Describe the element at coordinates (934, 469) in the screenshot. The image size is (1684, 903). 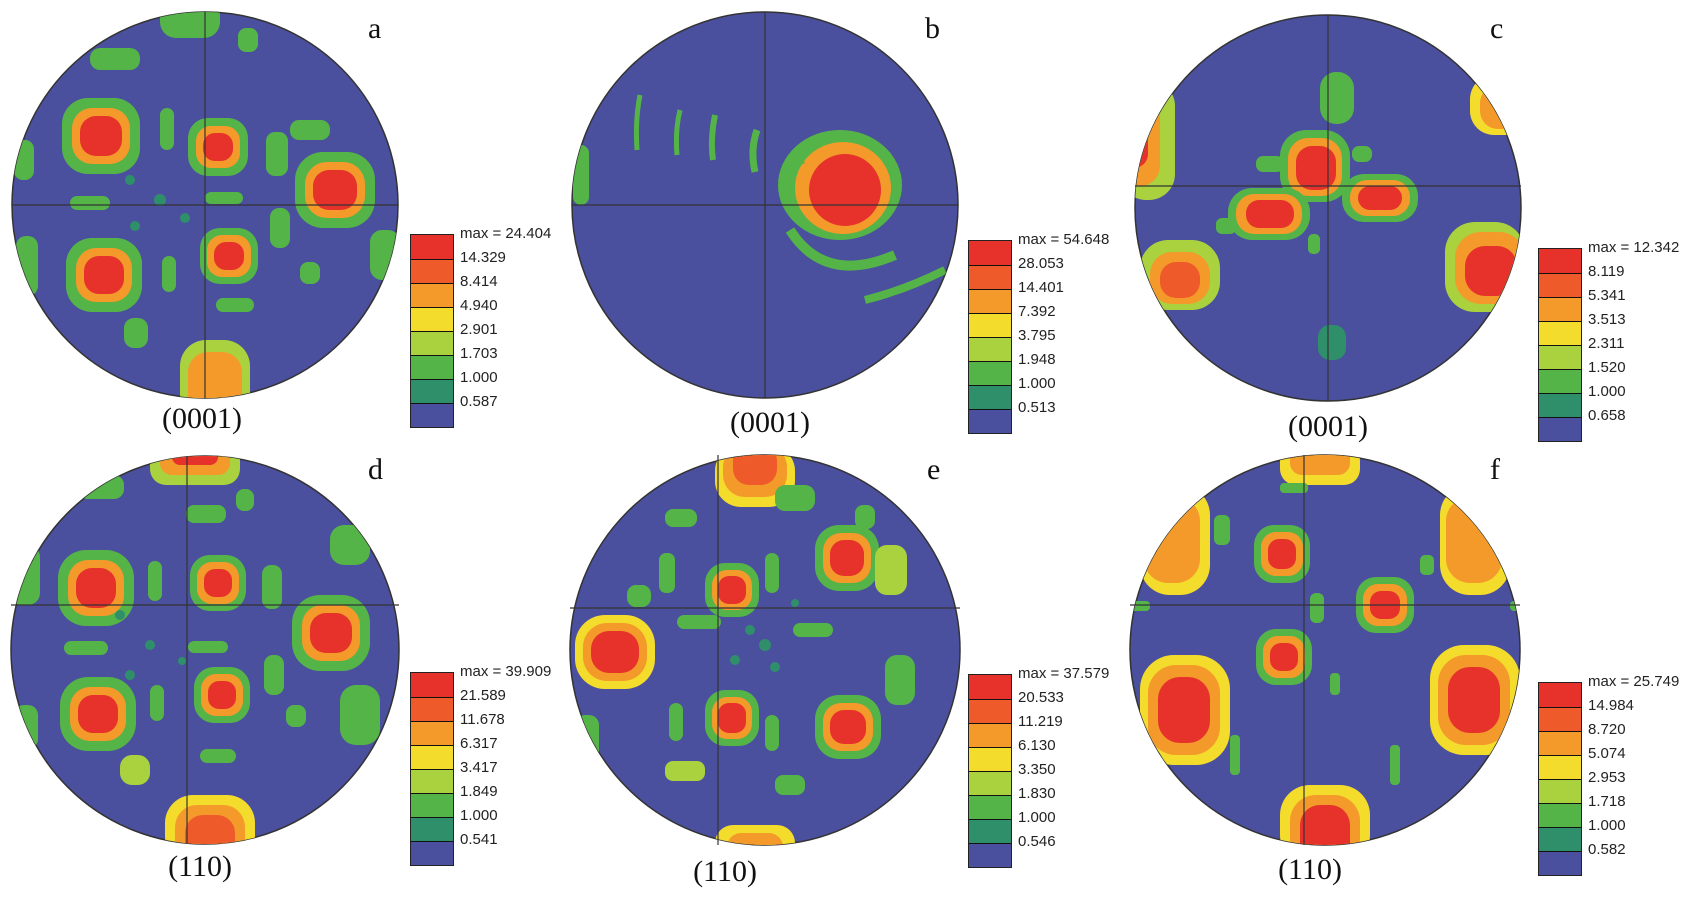
I see `panel-letter: e` at that location.